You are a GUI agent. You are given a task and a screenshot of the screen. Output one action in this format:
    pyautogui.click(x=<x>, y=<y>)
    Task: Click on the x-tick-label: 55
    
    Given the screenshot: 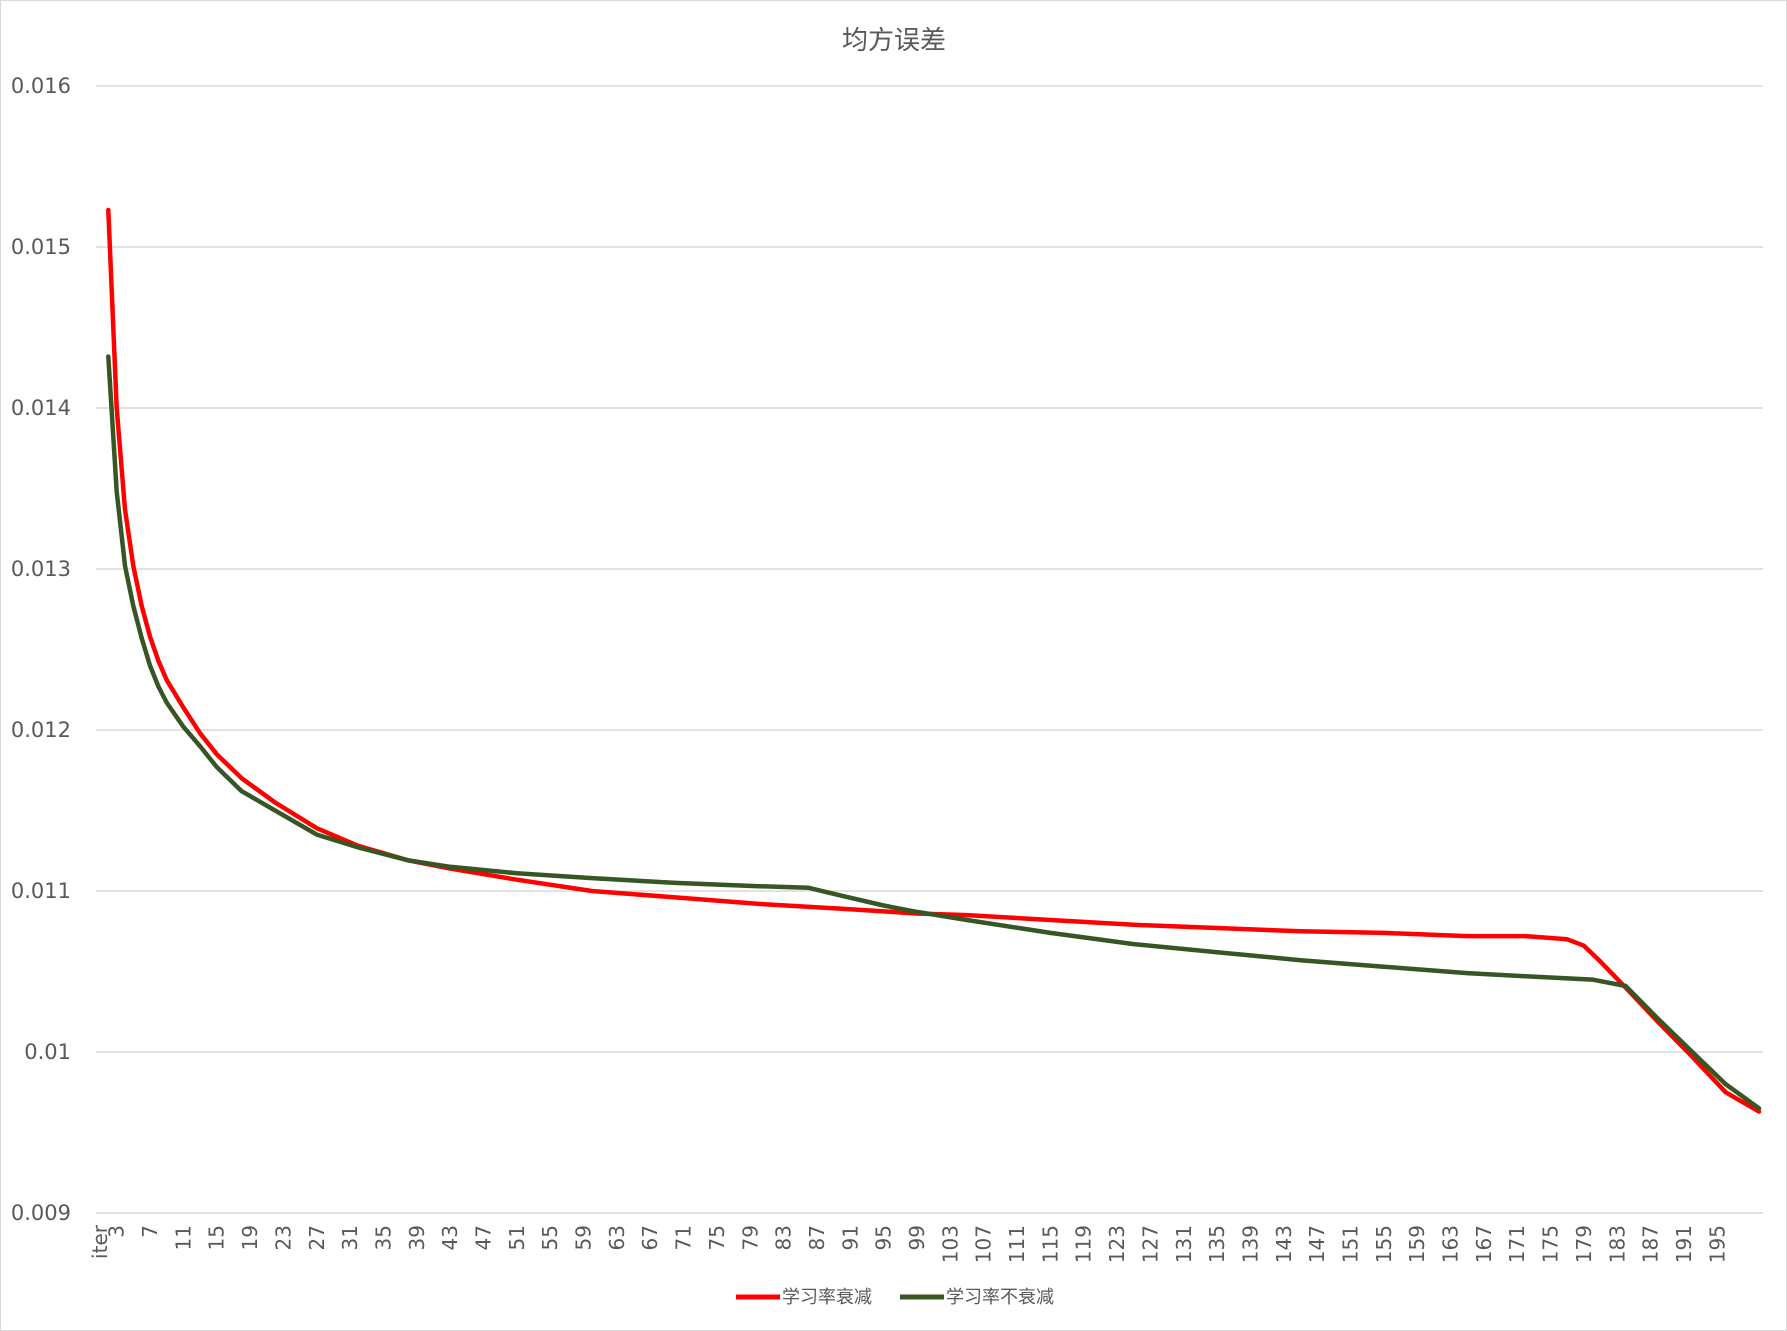 What is the action you would take?
    pyautogui.click(x=550, y=1237)
    